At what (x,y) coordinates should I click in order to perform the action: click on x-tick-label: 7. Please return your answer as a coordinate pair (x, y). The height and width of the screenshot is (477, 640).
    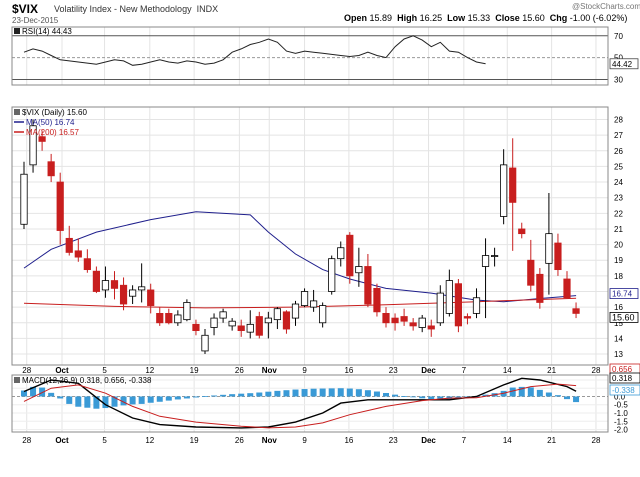
    Looking at the image, I should click on (464, 370).